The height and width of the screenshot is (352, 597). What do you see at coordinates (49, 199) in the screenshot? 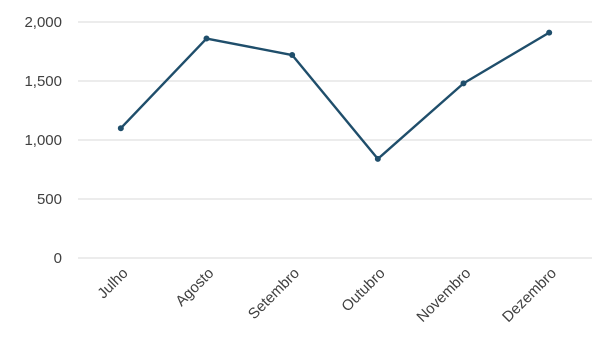
I see `y-tick-label: 500` at bounding box center [49, 199].